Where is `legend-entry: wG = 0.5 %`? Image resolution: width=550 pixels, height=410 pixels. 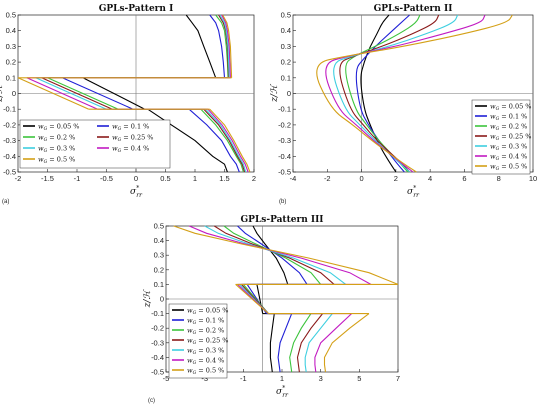 legend-entry: wG = 0.5 % is located at coordinates (205, 371).